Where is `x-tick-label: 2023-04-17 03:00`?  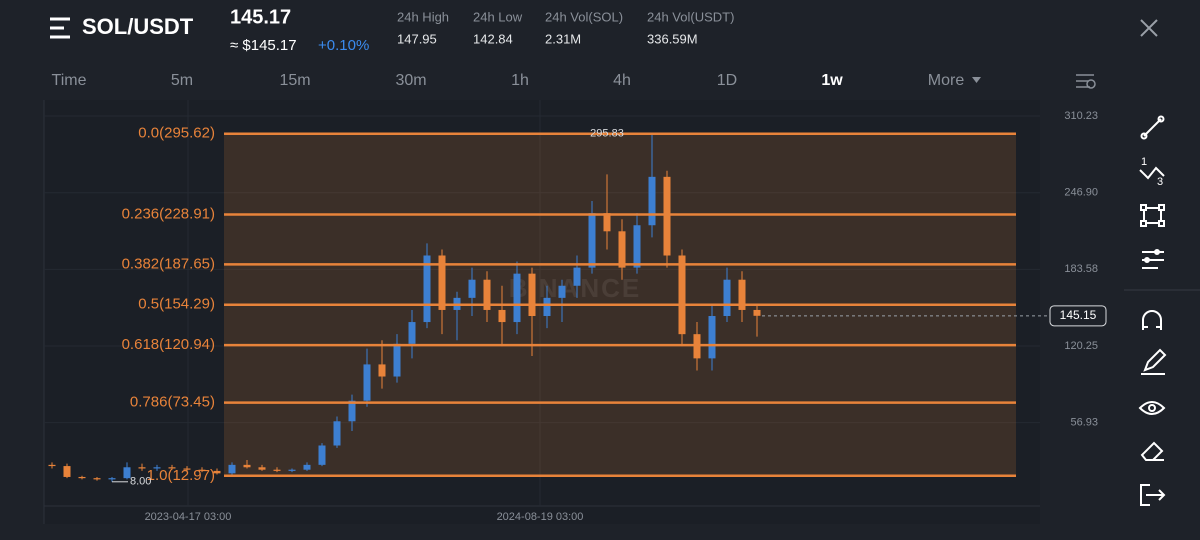
x-tick-label: 2023-04-17 03:00 is located at coordinates (188, 517).